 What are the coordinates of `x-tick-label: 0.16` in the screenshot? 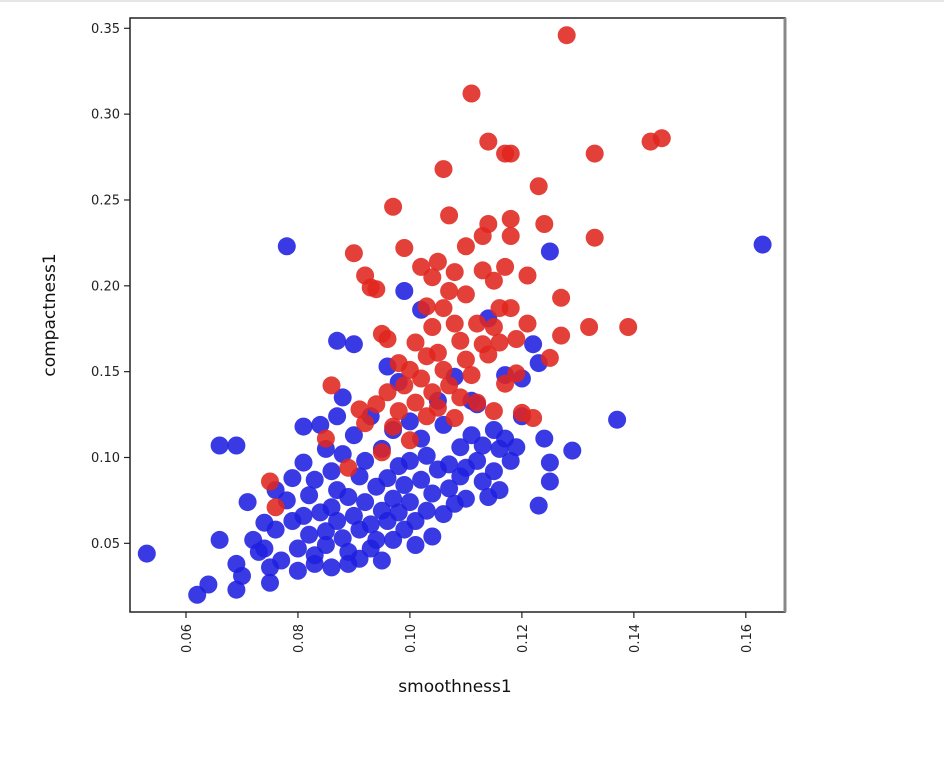 It's located at (747, 638).